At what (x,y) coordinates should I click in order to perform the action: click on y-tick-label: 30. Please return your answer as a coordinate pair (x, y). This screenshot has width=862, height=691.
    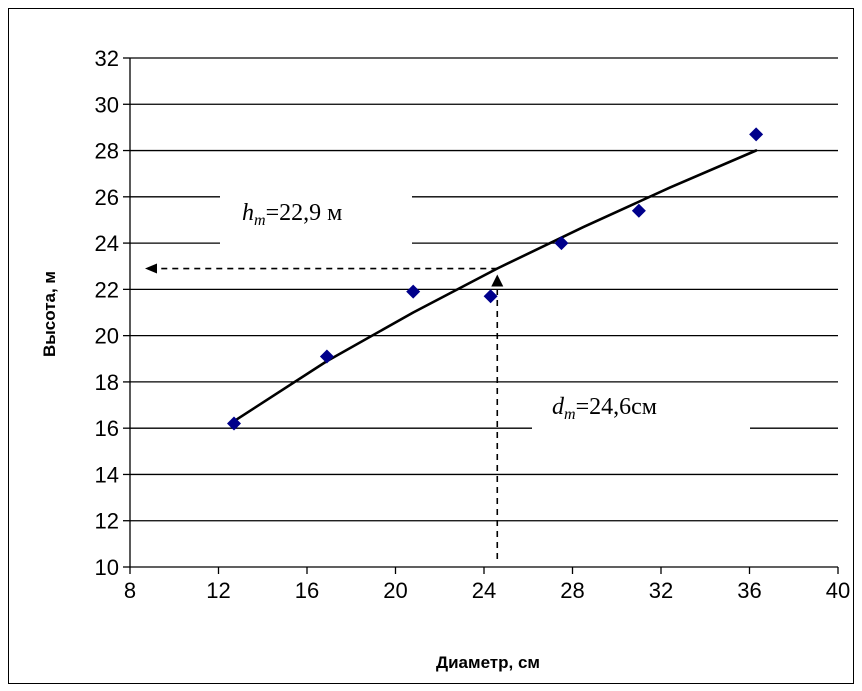
    Looking at the image, I should click on (107, 104).